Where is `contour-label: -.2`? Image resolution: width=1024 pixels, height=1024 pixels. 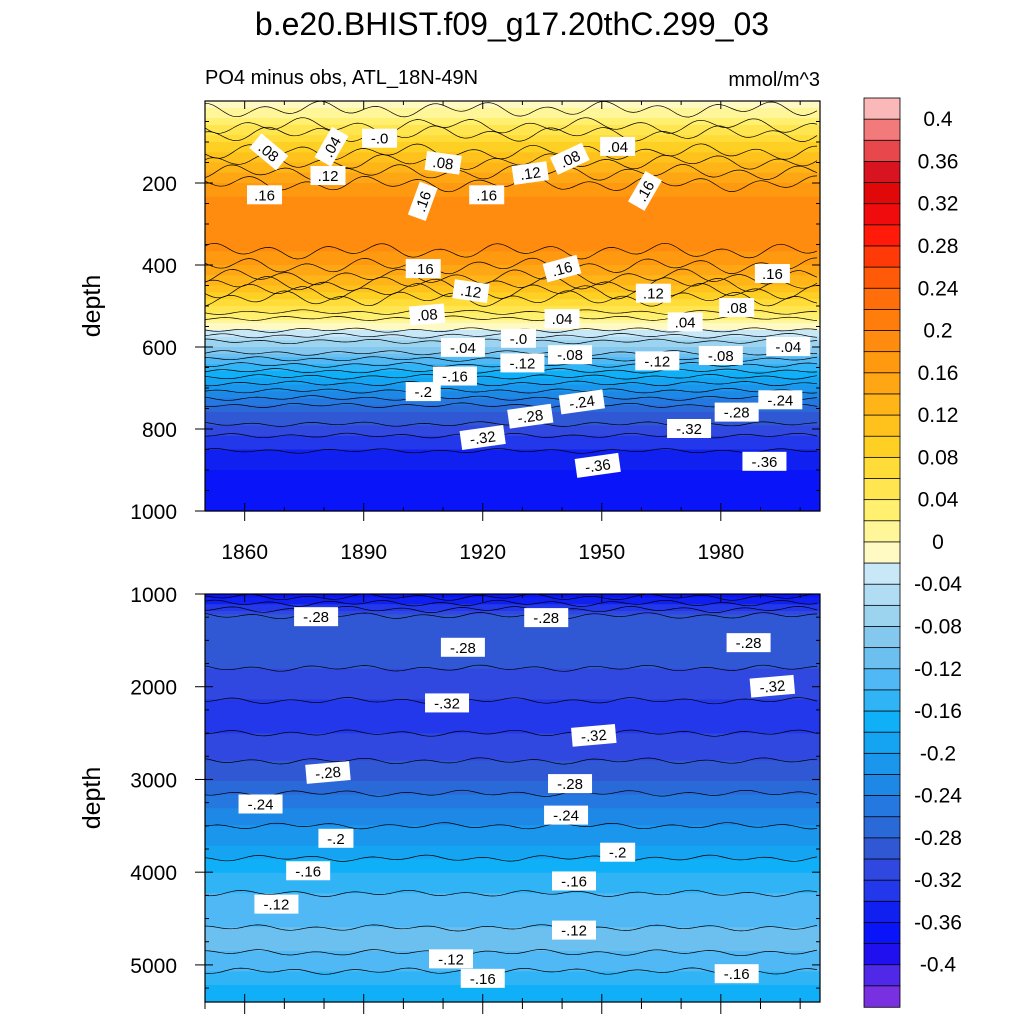 contour-label: -.2 is located at coordinates (423, 392).